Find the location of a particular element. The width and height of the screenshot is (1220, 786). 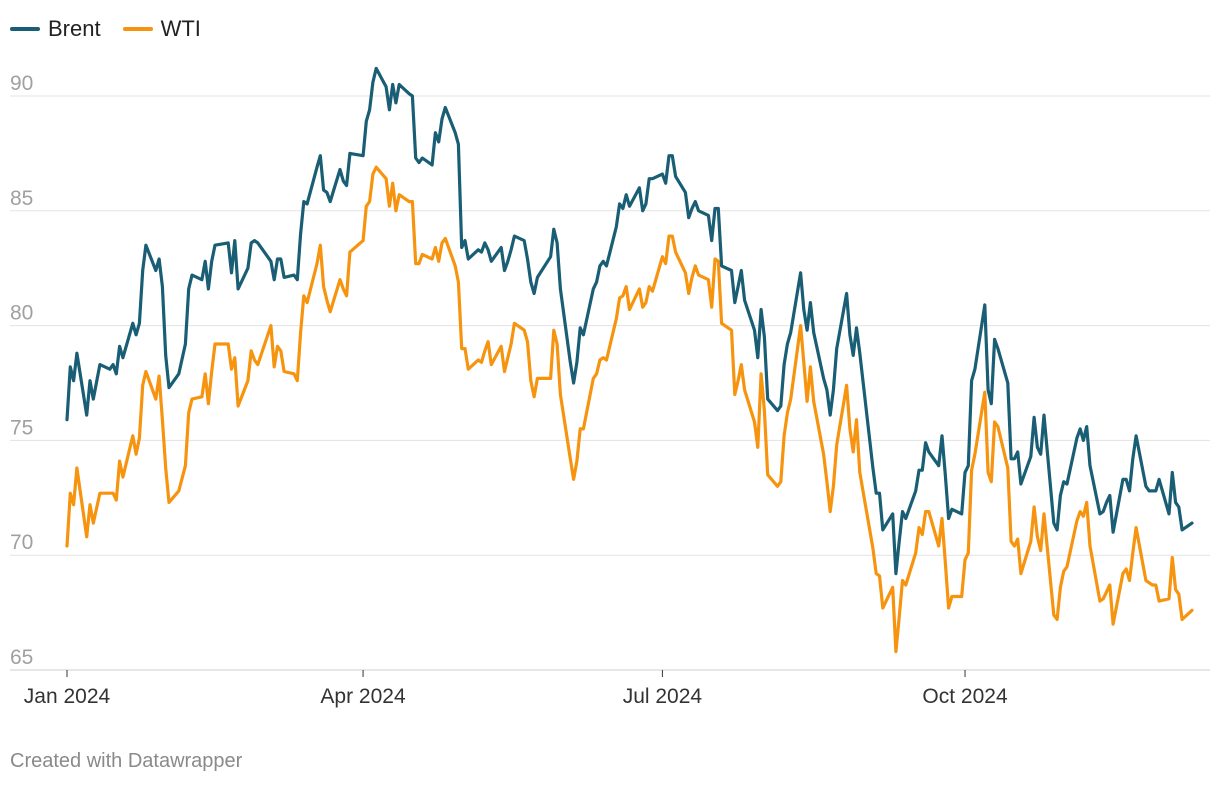

x-tick-labels: Jan 2024 Apr 2024 Jul 2024 Oct 2024 is located at coordinates (516, 689).